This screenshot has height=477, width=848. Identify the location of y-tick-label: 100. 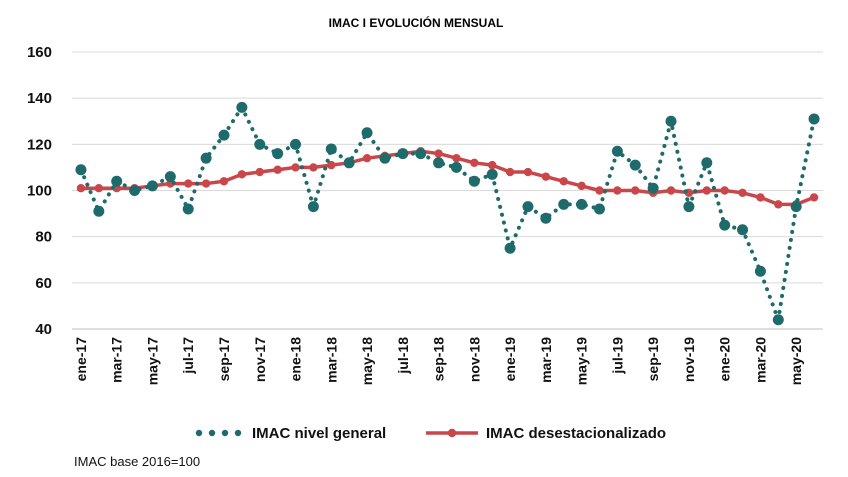
(39, 191).